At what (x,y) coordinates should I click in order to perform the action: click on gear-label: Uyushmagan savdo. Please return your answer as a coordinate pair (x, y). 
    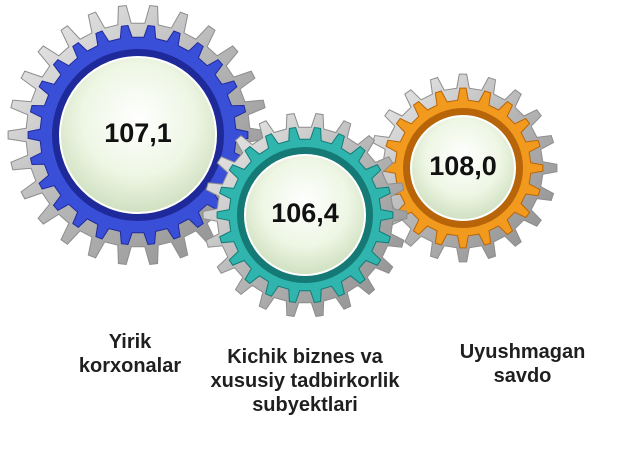
    Looking at the image, I should click on (522, 364).